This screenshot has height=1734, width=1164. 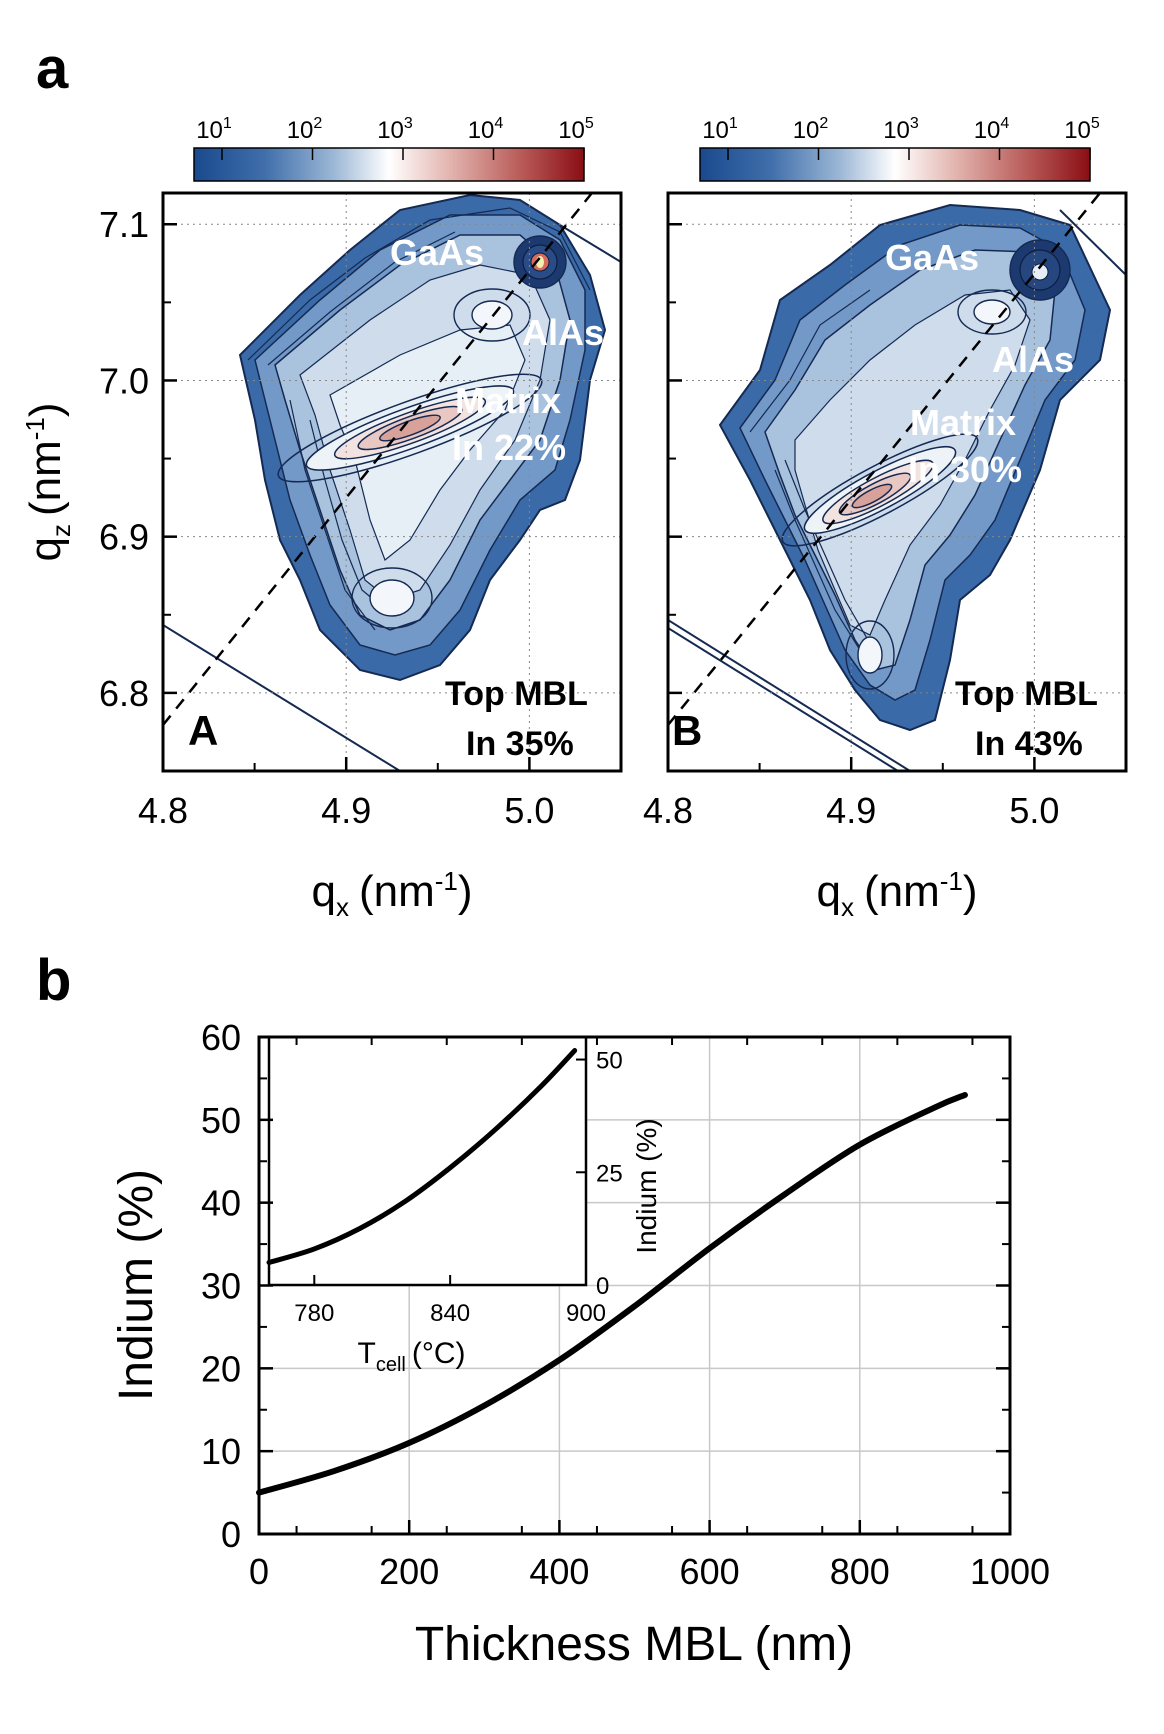 I want to click on y-tick-label: 10, so click(x=221, y=1451).